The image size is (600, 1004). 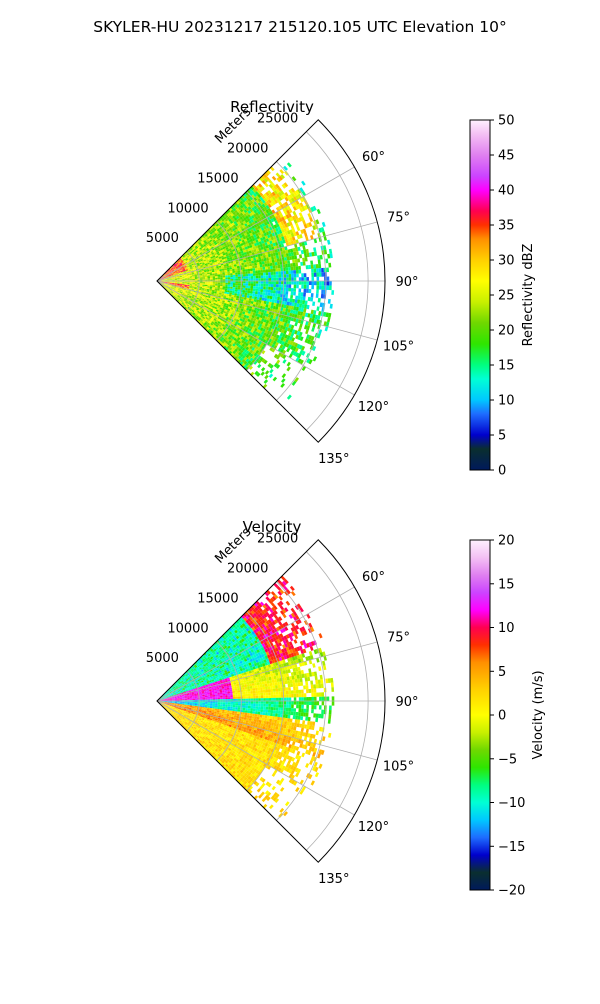 I want to click on colorbar-tick-label: 40, so click(x=506, y=191).